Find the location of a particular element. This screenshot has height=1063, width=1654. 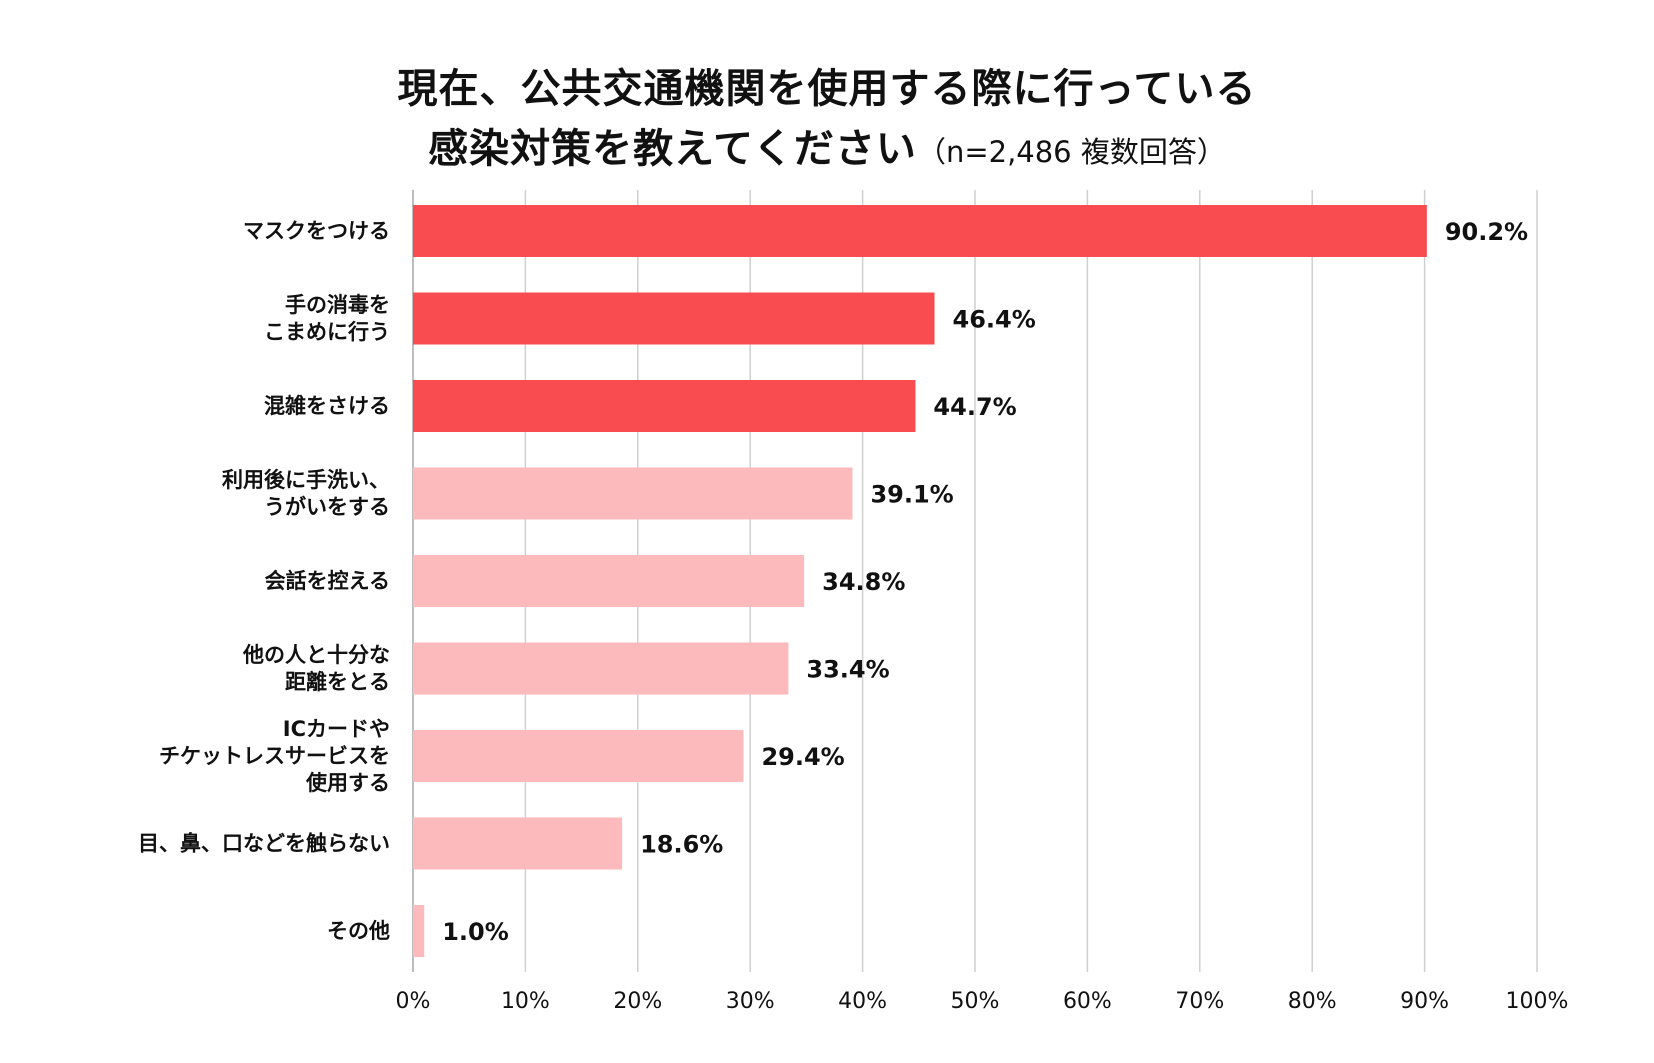

category-label: 使用する is located at coordinates (347, 783).